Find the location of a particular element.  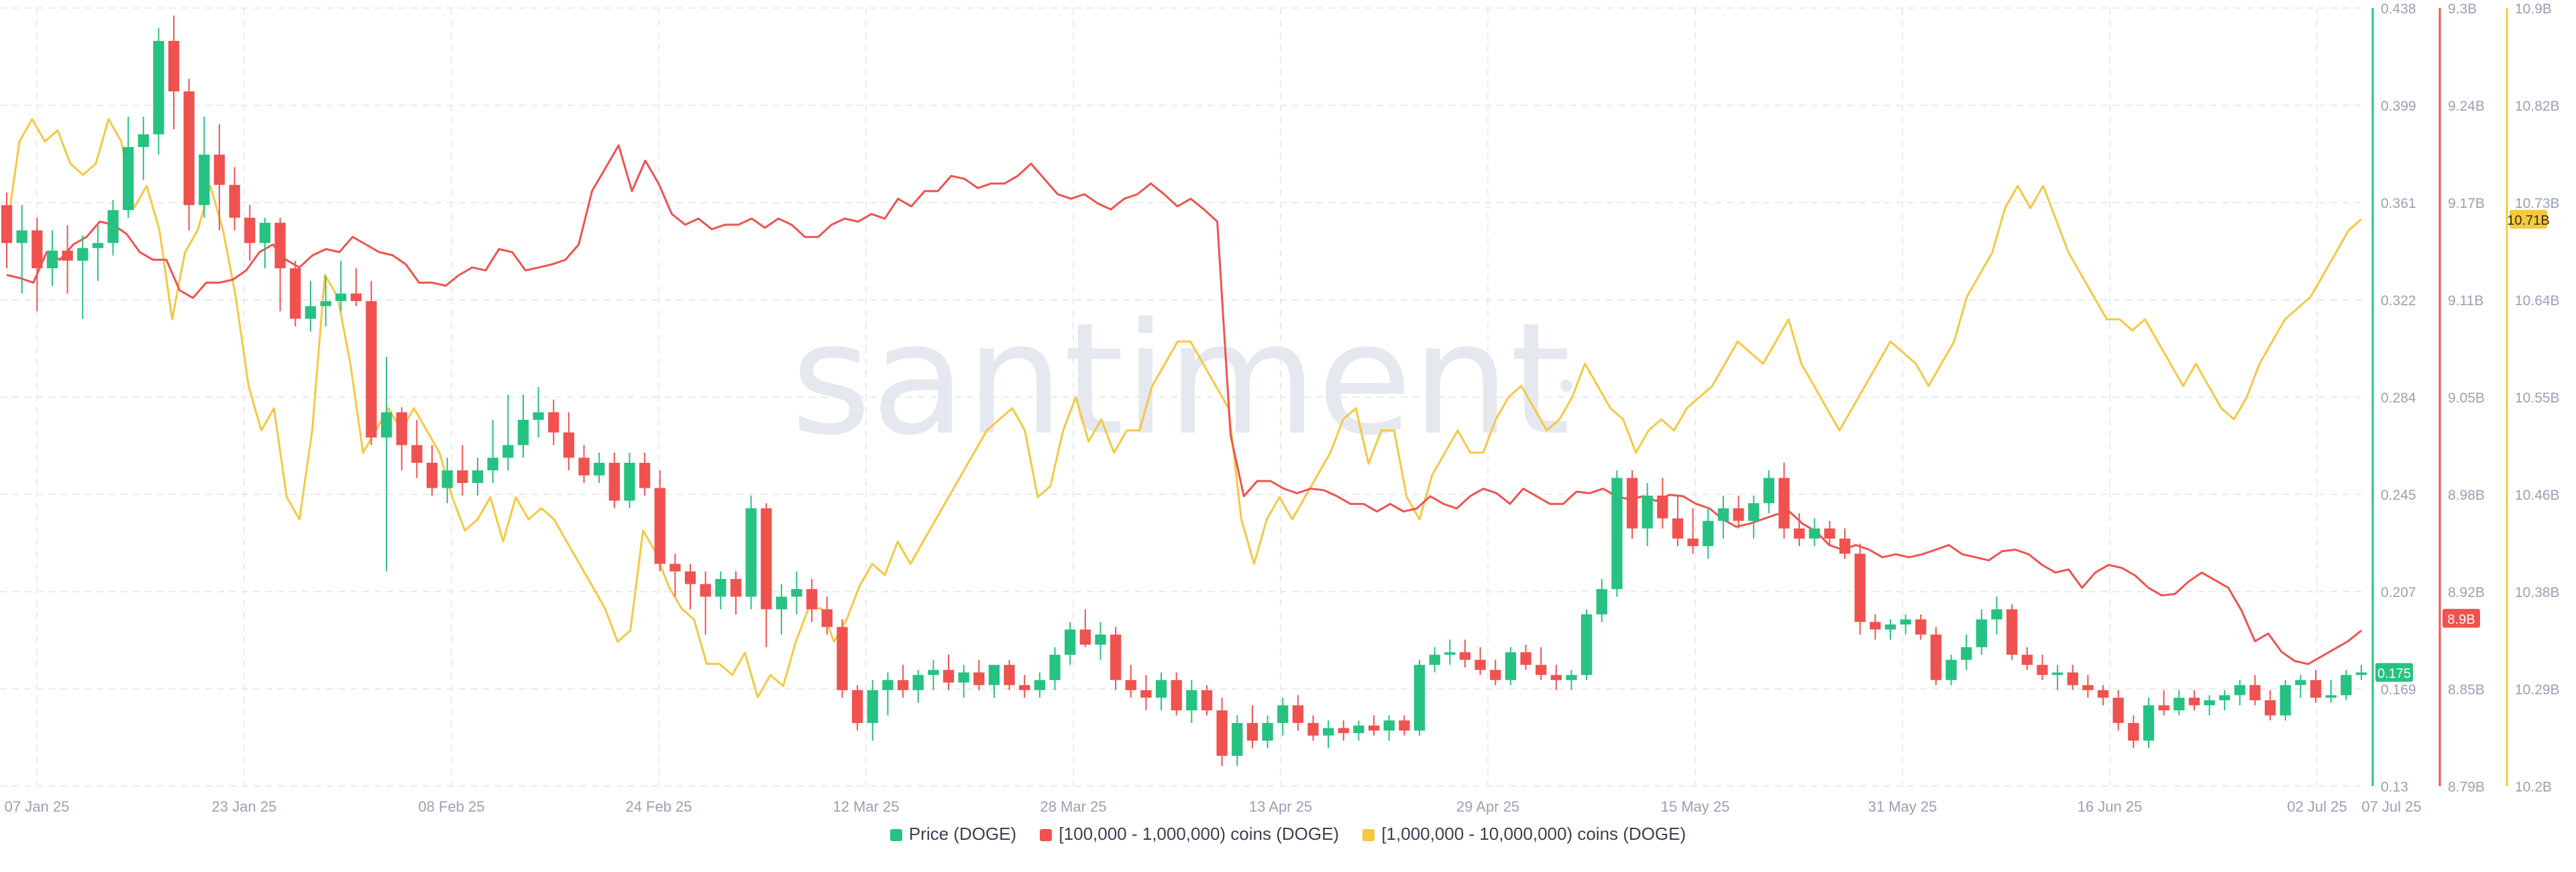

y-axis-tick-label: 0.169 is located at coordinates (2398, 690).